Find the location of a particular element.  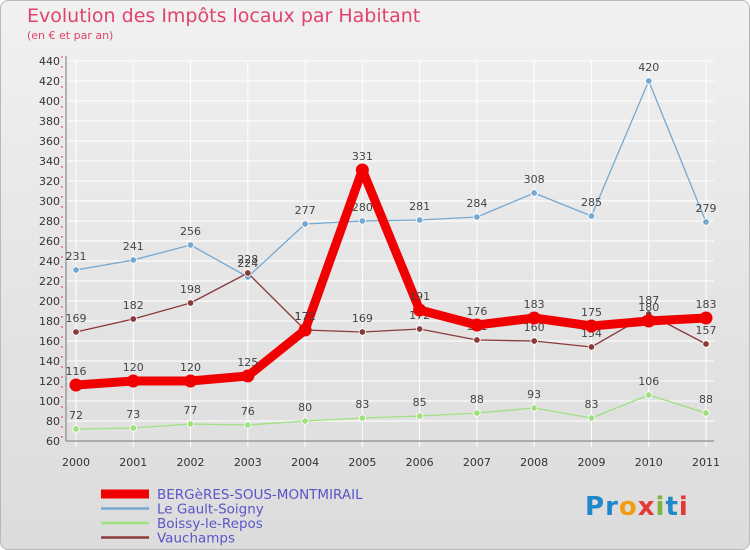

data-label: 183 is located at coordinates (706, 304).